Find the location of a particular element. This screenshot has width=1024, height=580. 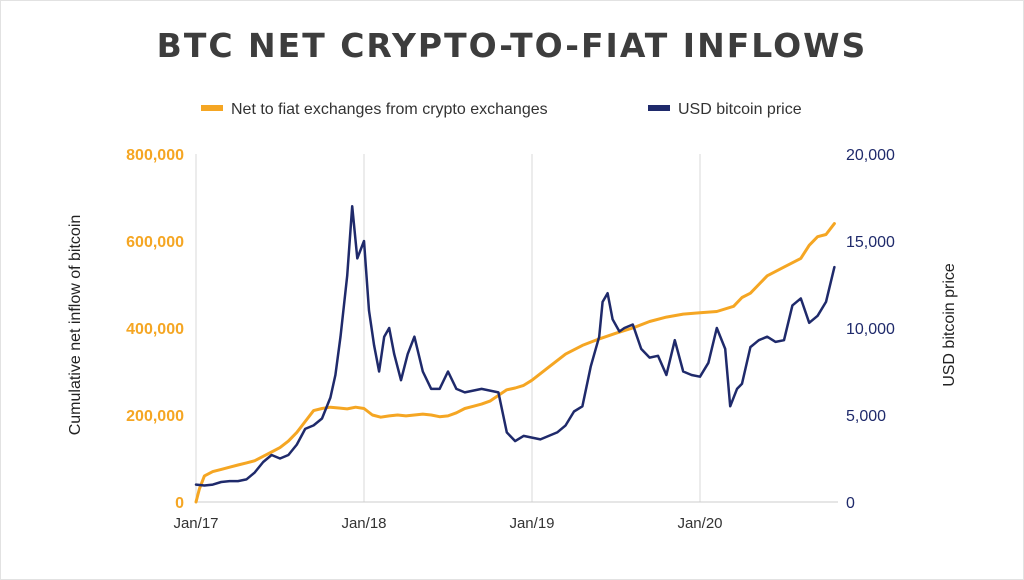

left-axis-title: Cumulative net inflow of bitcoin is located at coordinates (75, 325).